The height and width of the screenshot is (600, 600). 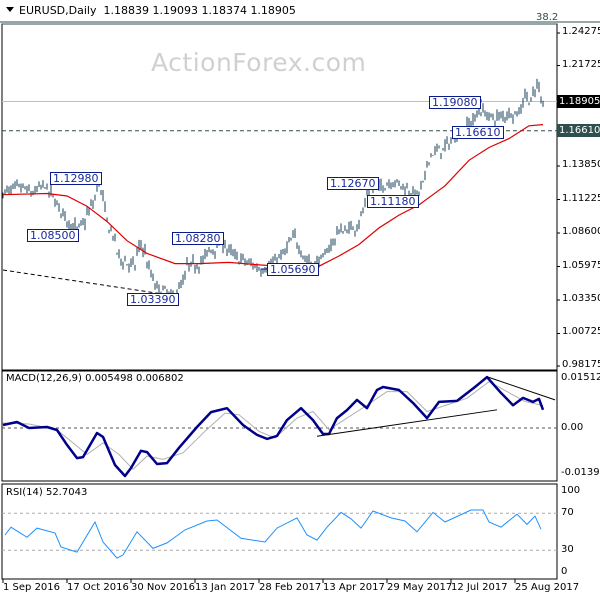 I want to click on watermark: ActionForex.com, so click(x=259, y=62).